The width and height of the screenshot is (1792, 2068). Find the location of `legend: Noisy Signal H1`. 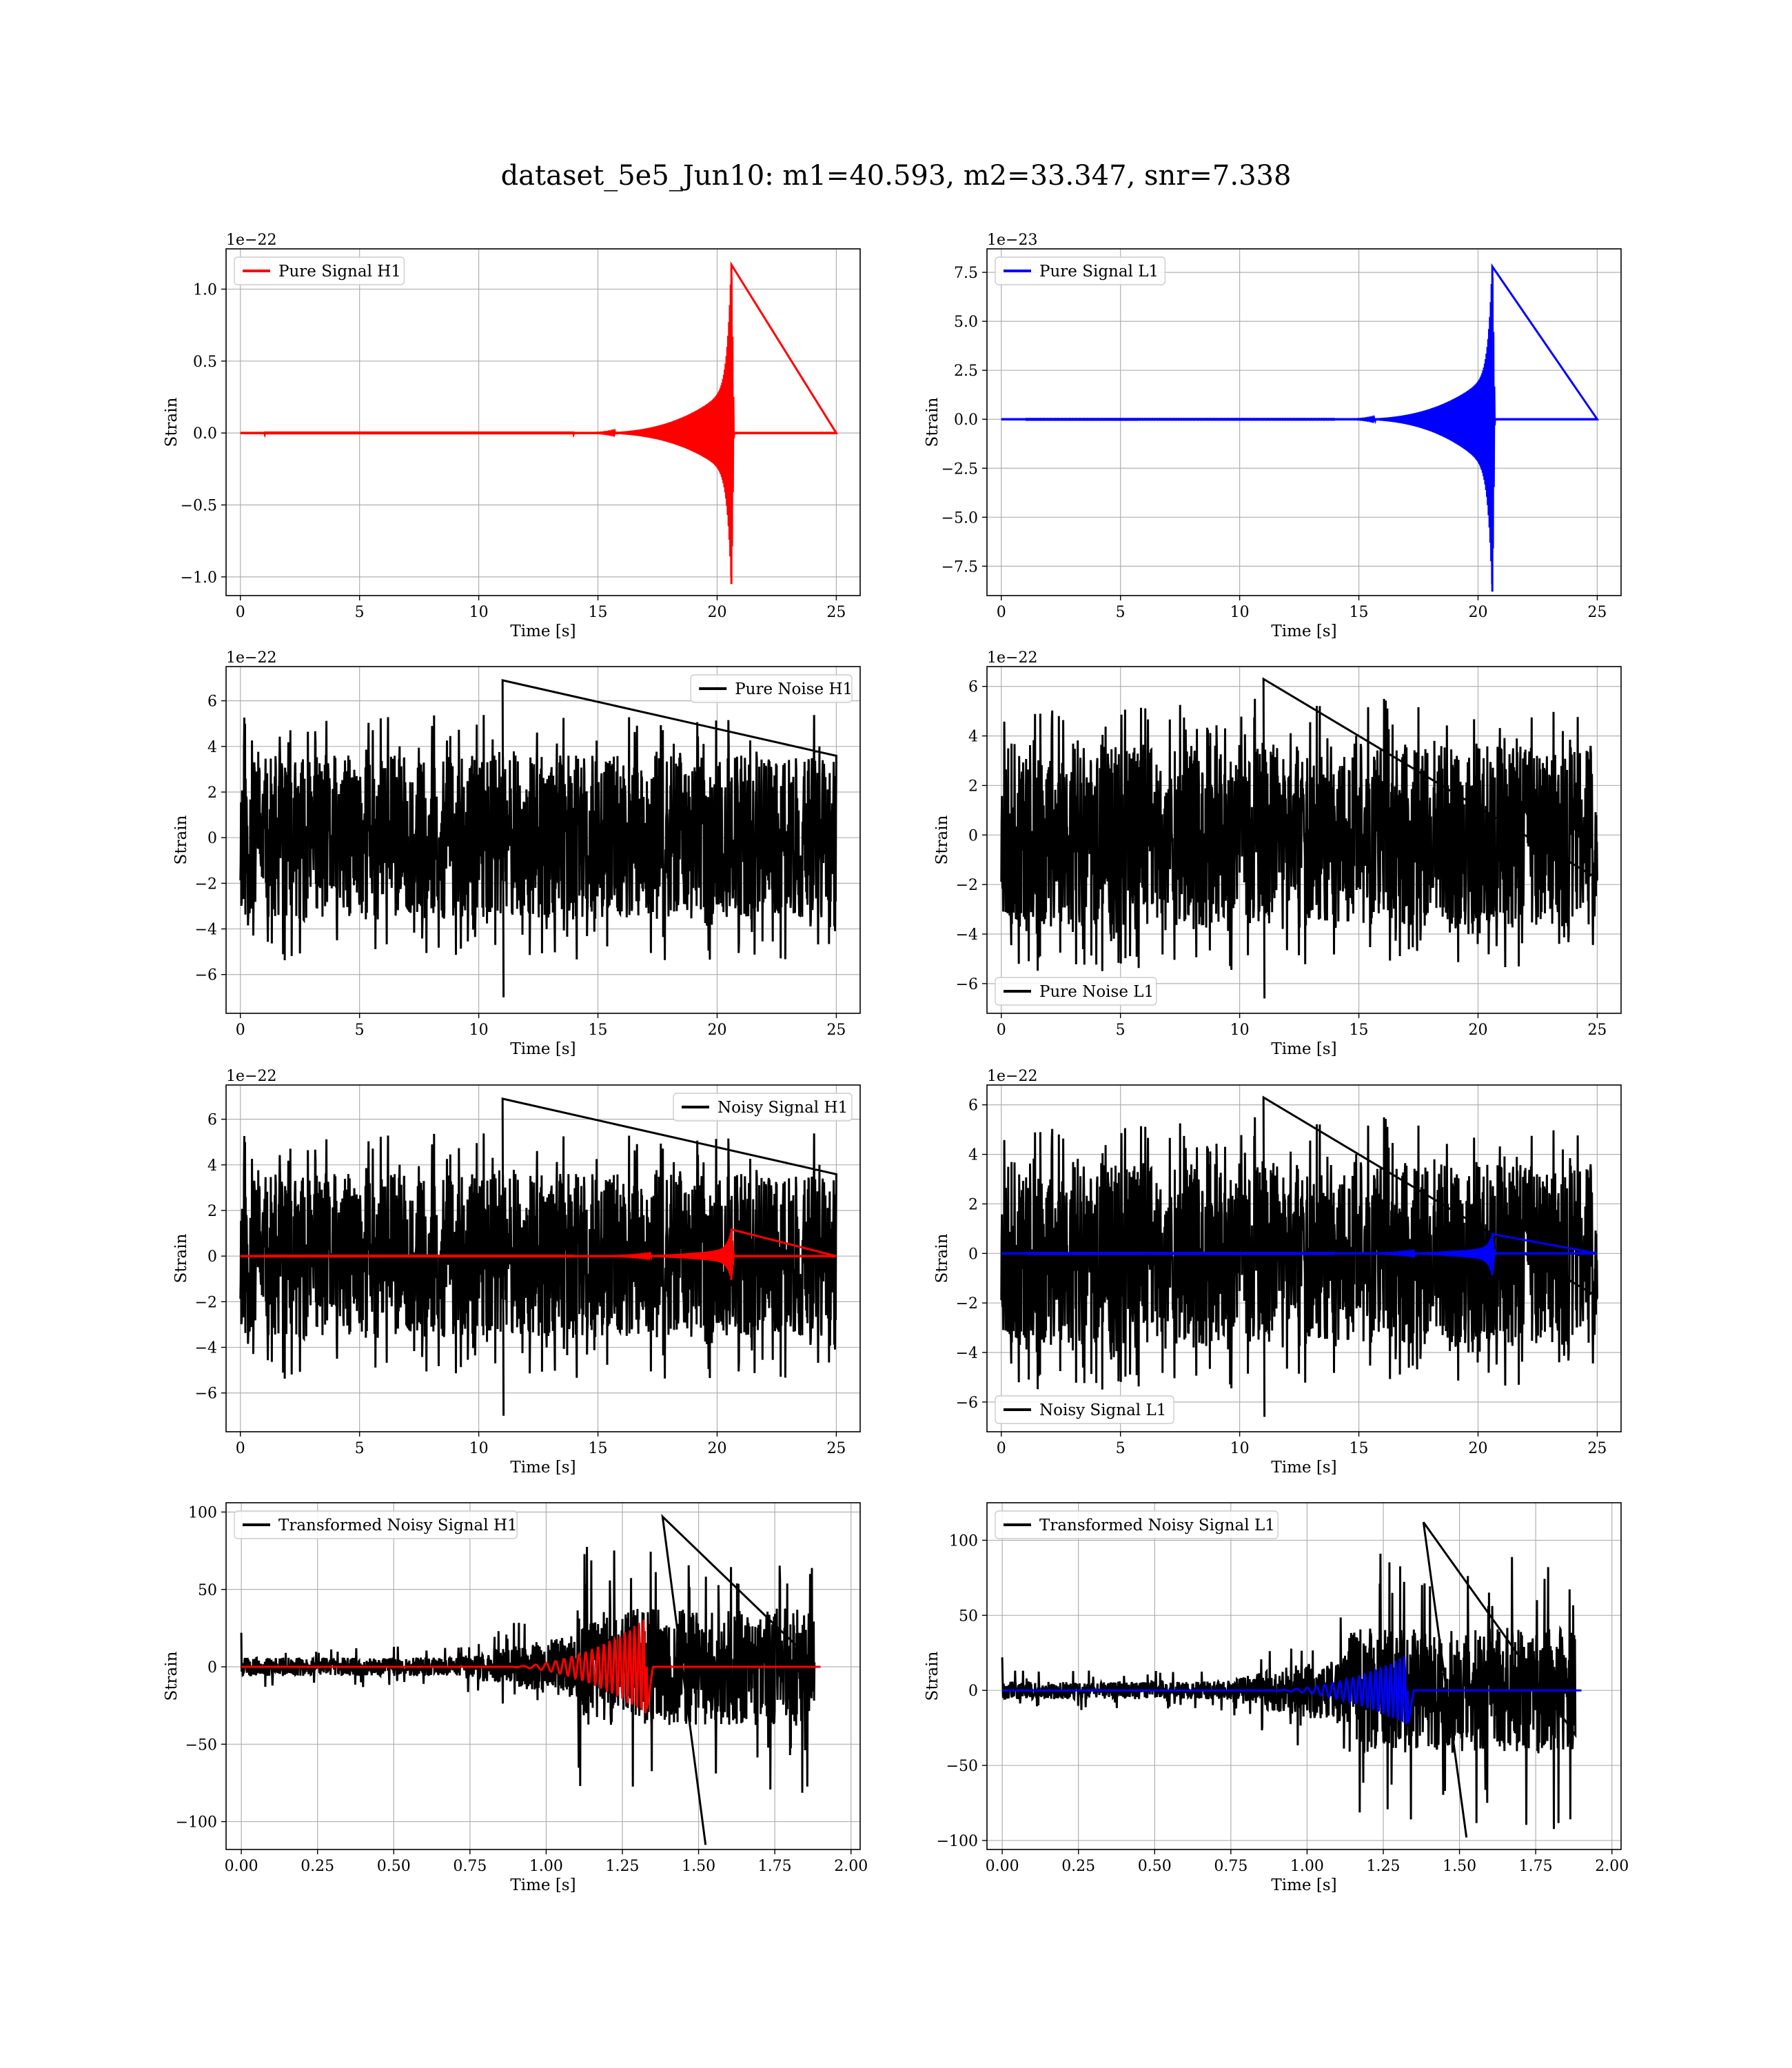

legend: Noisy Signal H1 is located at coordinates (763, 1107).